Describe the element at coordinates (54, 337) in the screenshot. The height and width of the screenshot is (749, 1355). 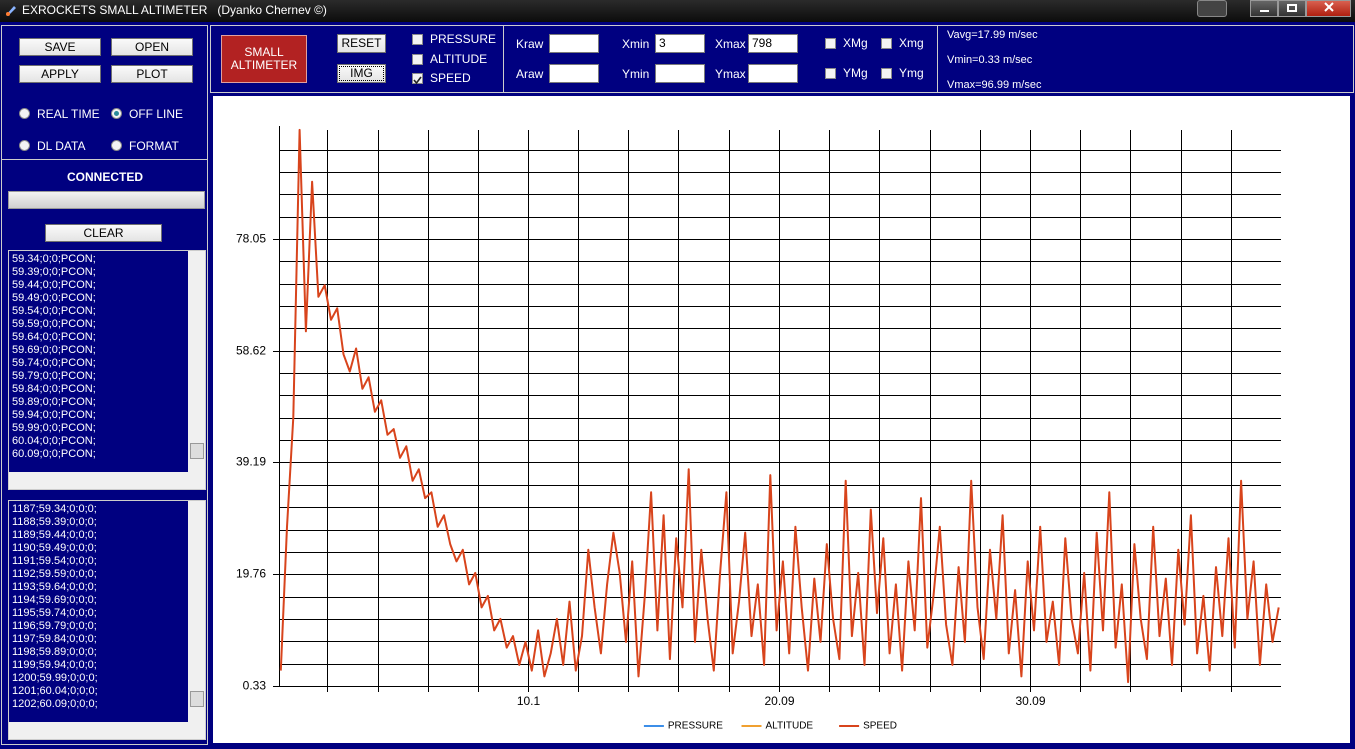
I see `log-item: 59.64;0;0;PCON;` at that location.